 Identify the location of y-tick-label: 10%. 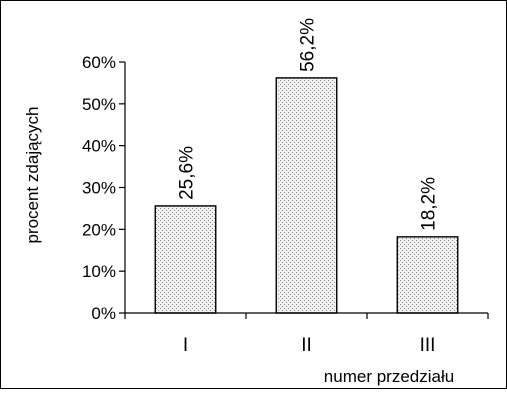
(99, 271).